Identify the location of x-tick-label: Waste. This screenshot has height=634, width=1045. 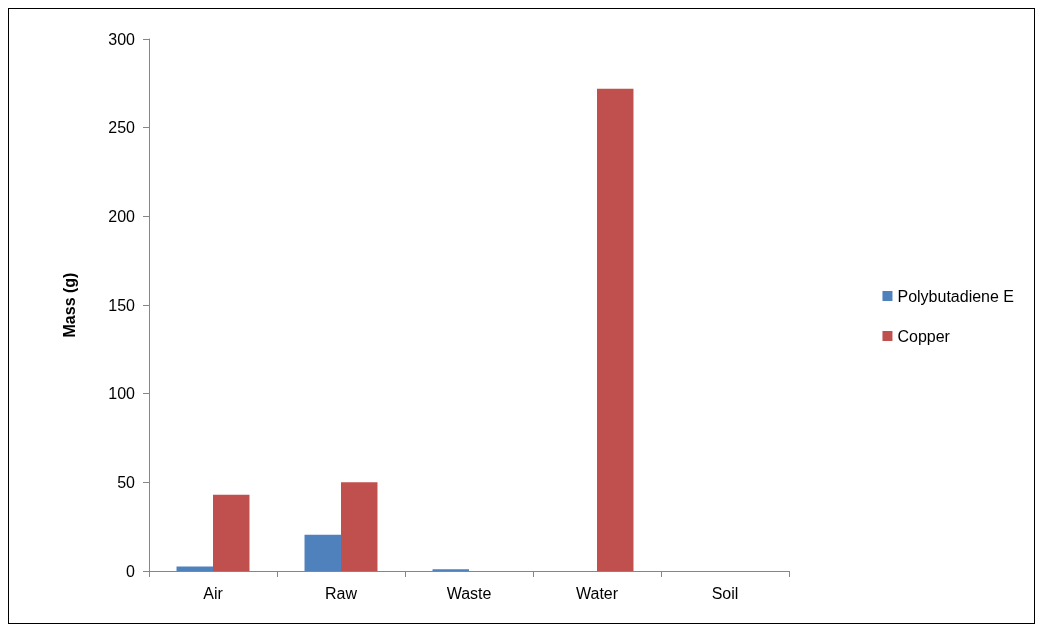
(469, 593).